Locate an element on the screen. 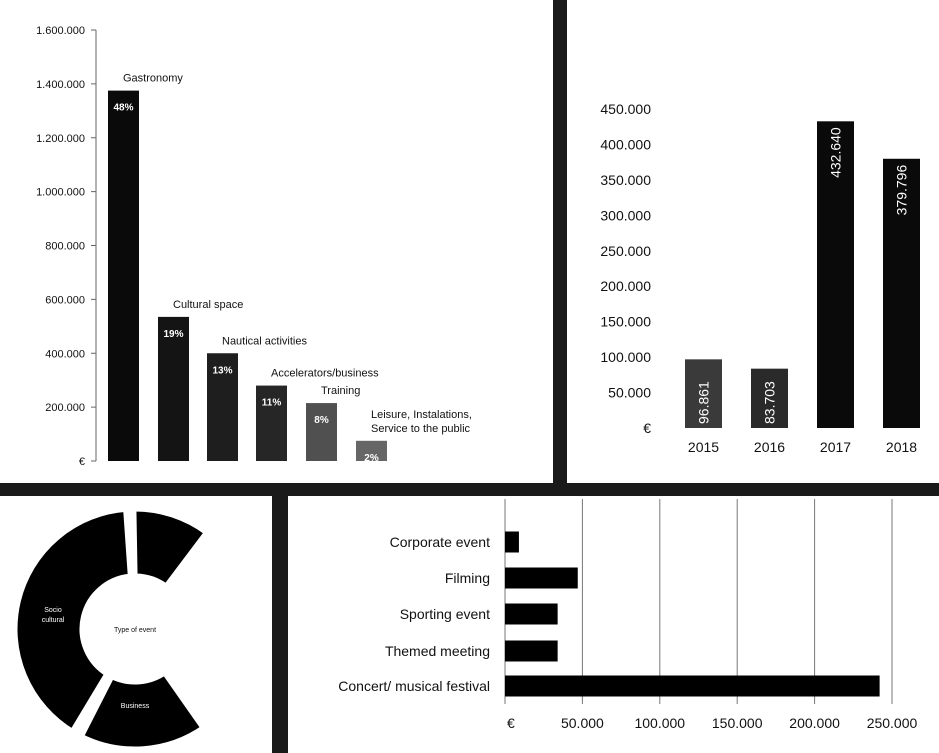 The height and width of the screenshot is (753, 939). x-tick-label: 150.000 is located at coordinates (737, 723).